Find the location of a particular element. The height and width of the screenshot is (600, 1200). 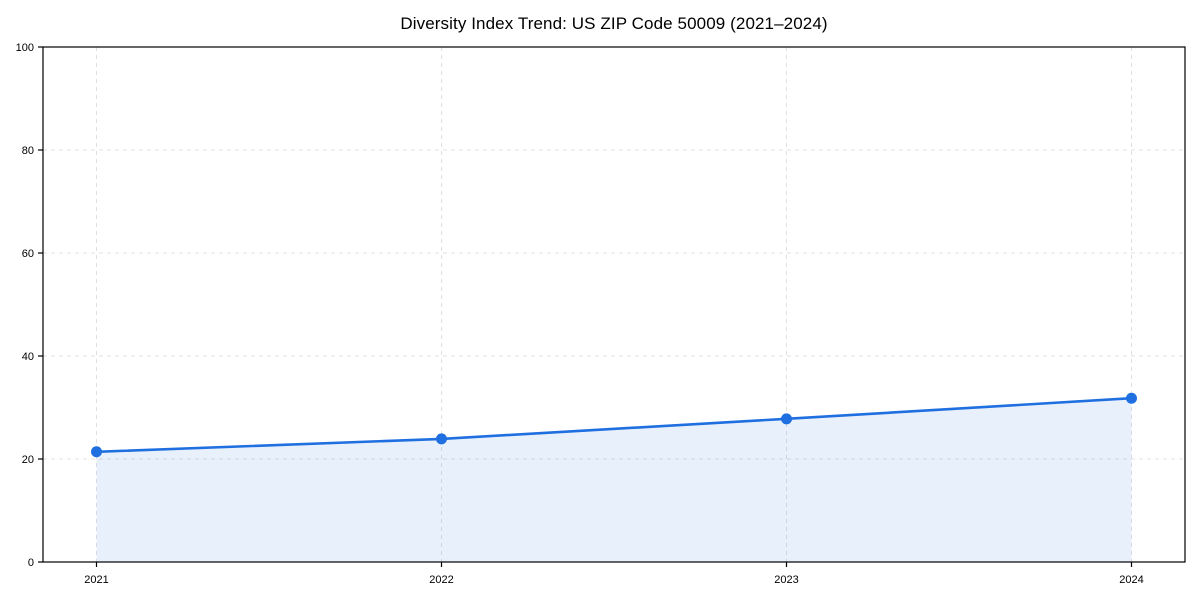

y-tick-label: 100 is located at coordinates (25, 48).